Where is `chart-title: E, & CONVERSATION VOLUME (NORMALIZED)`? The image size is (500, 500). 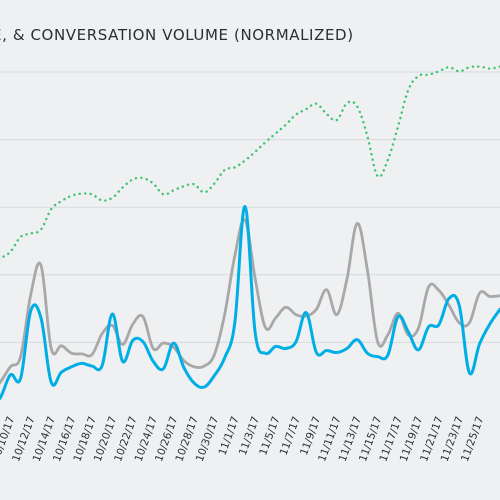
chart-title: E, & CONVERSATION VOLUME (NORMALIZED) is located at coordinates (177, 35).